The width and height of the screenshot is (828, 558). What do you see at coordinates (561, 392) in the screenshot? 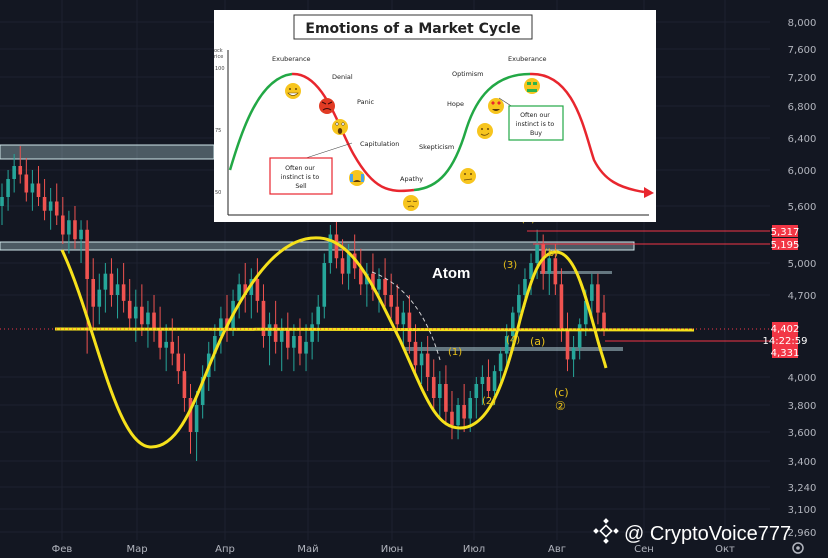
I see `wave-label-c: (c)` at bounding box center [561, 392].